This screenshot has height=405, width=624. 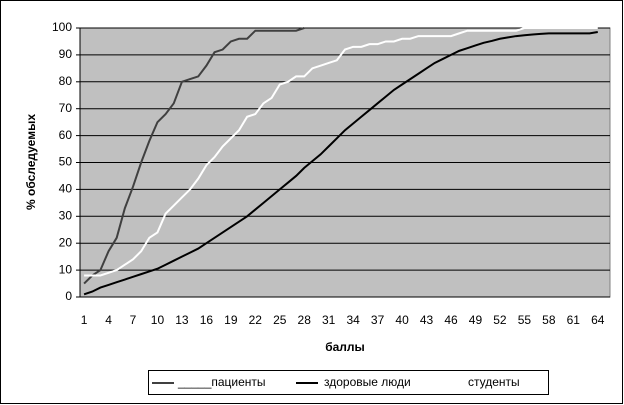 What do you see at coordinates (402, 320) in the screenshot?
I see `x-tick-label: 40` at bounding box center [402, 320].